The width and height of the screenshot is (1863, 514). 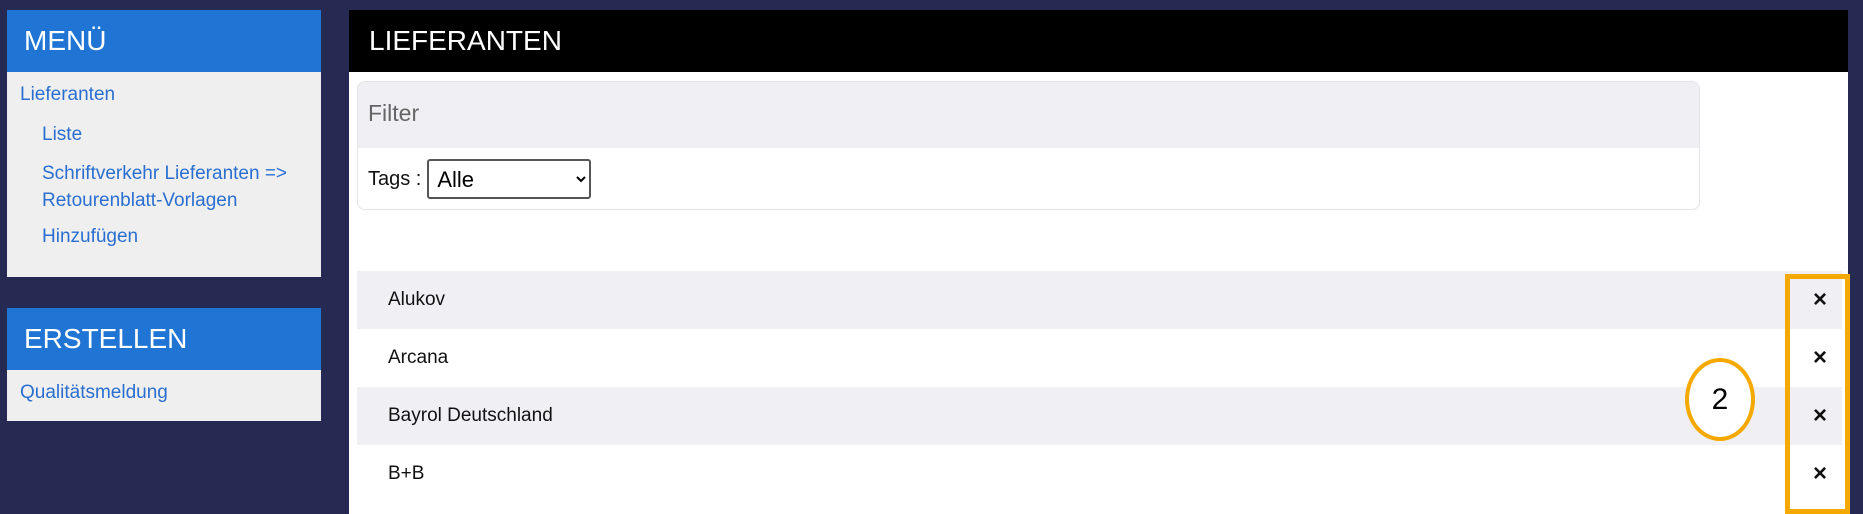 What do you see at coordinates (1099, 300) in the screenshot?
I see `supplier-row: Alukov ×` at bounding box center [1099, 300].